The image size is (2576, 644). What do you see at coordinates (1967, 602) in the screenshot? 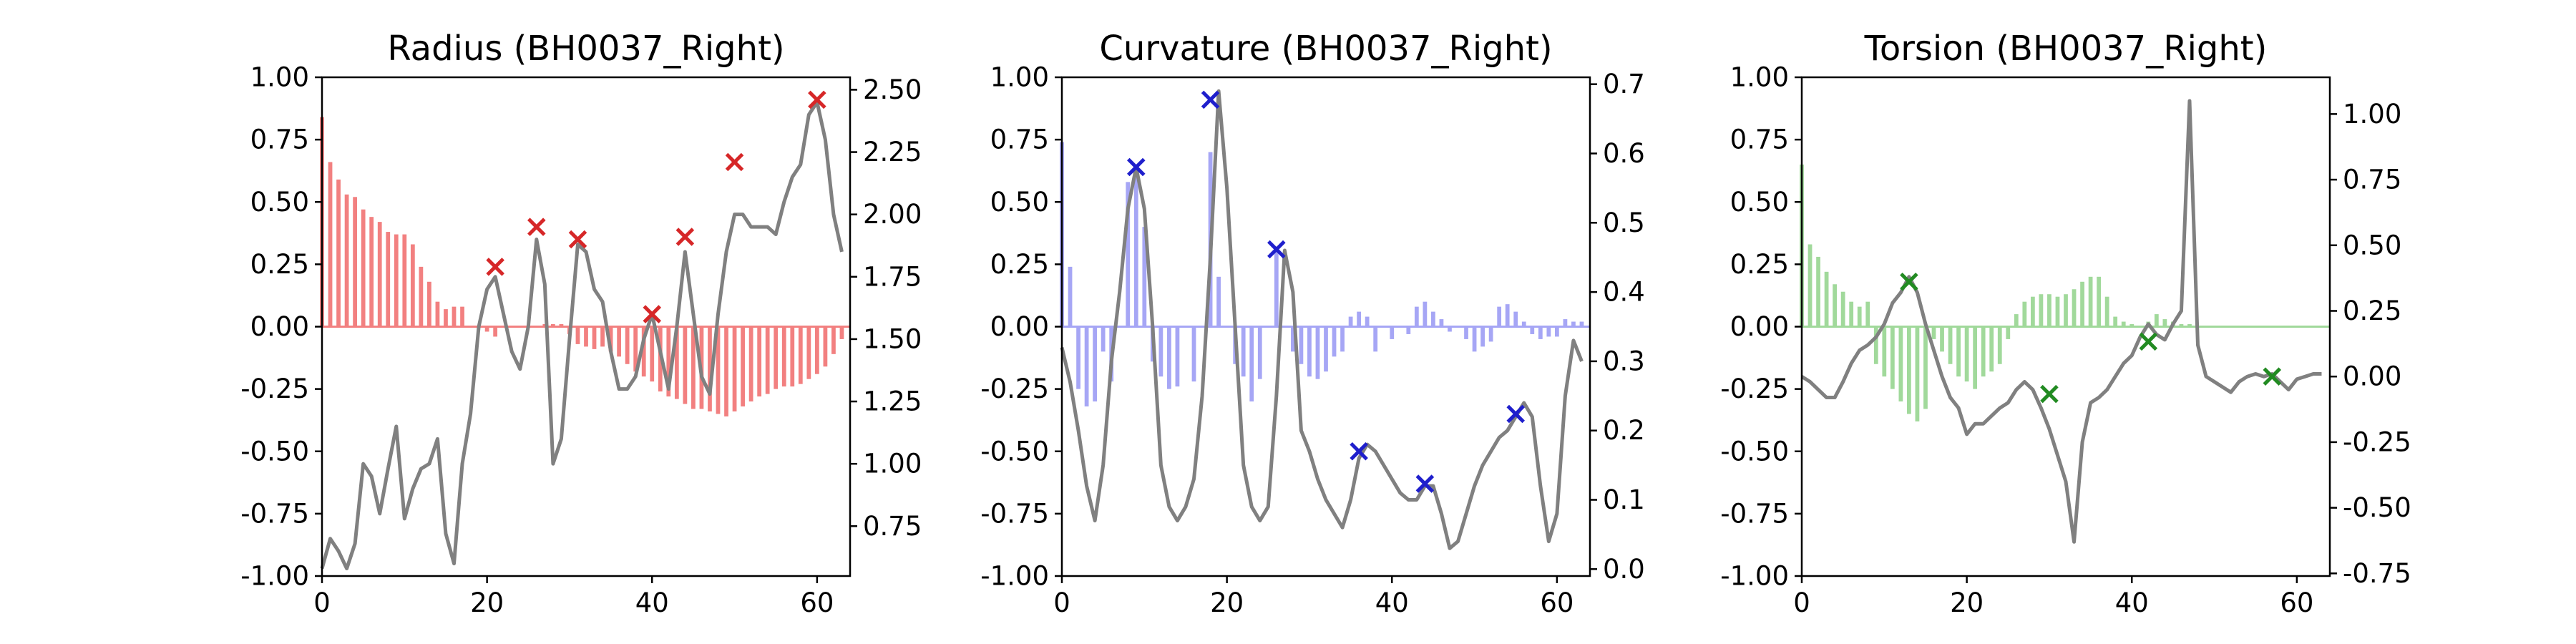
I see `x-tick-label: 20` at bounding box center [1967, 602].